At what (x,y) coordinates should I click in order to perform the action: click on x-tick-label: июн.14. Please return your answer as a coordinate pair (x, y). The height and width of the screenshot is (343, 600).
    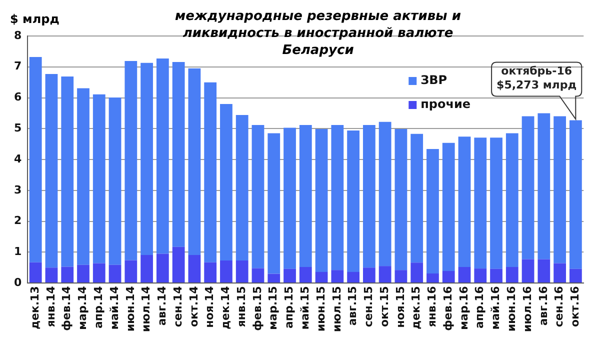
    Looking at the image, I should click on (130, 309).